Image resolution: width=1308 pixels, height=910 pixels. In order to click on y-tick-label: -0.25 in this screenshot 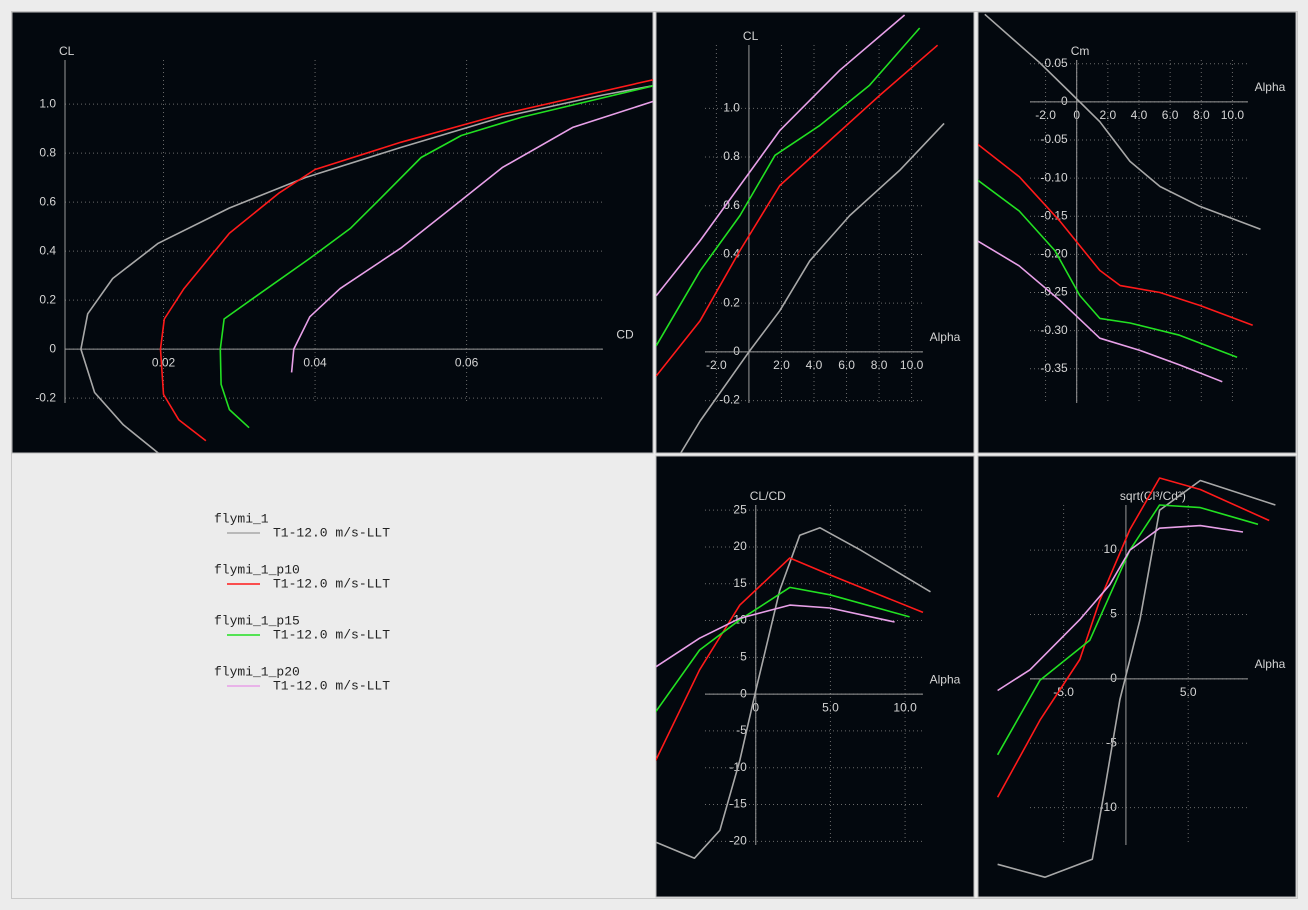, I will do `click(1054, 292)`.